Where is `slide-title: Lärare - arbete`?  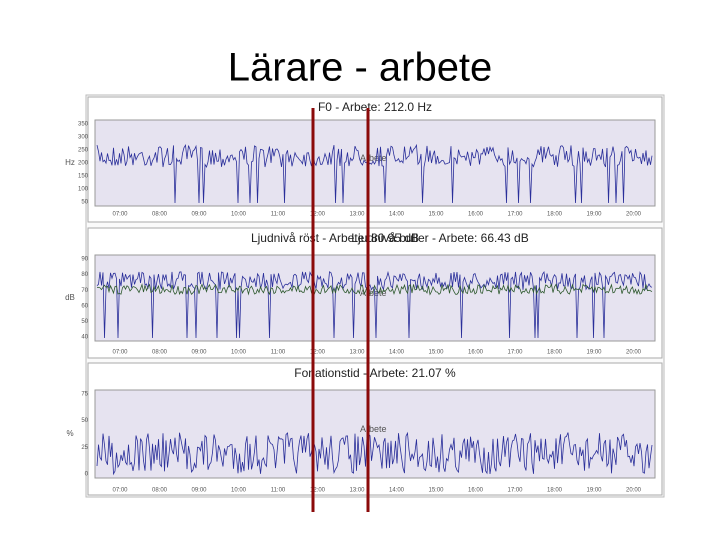
slide-title: Lärare - arbete is located at coordinates (360, 68).